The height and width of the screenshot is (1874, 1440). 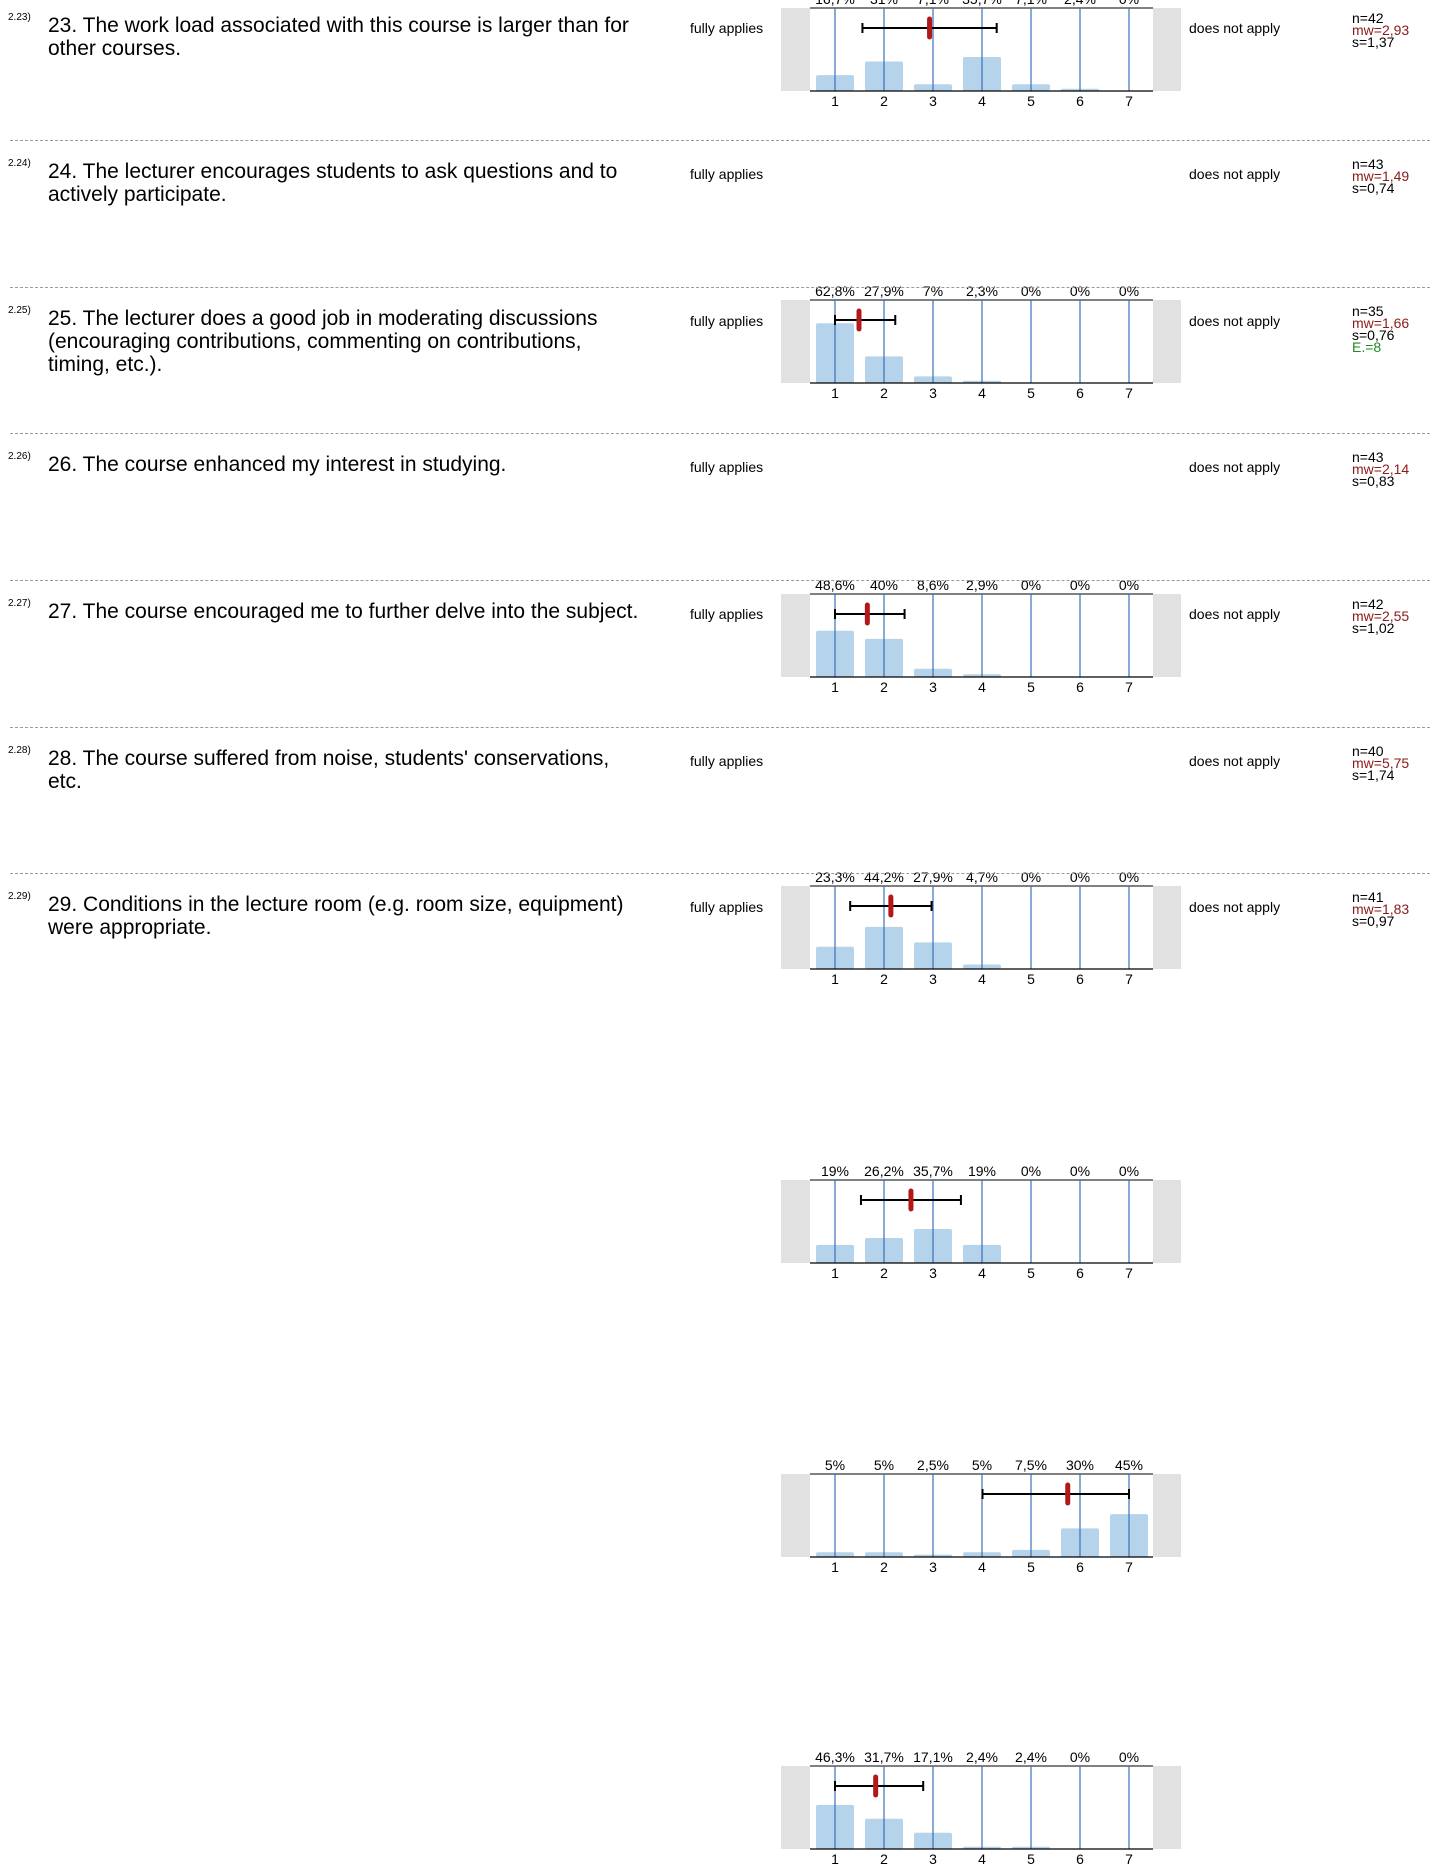 I want to click on data-label: 7,1%, so click(x=1031, y=3).